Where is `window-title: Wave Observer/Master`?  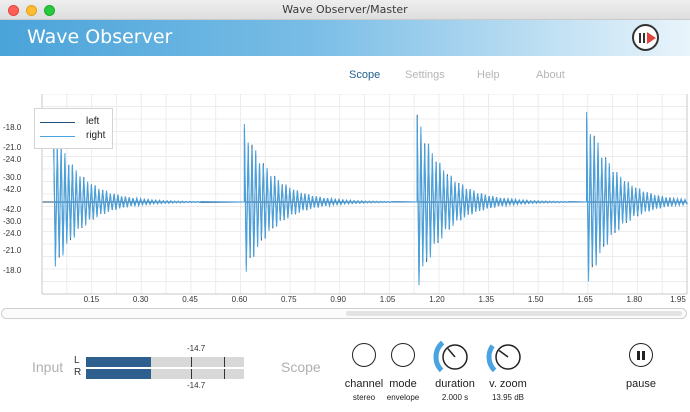
window-title: Wave Observer/Master is located at coordinates (345, 9).